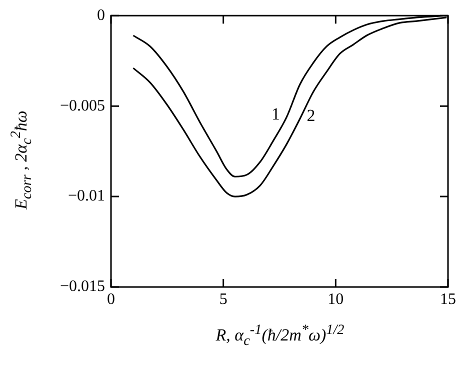 The width and height of the screenshot is (474, 369). I want to click on x-tick-label: 15, so click(448, 299).